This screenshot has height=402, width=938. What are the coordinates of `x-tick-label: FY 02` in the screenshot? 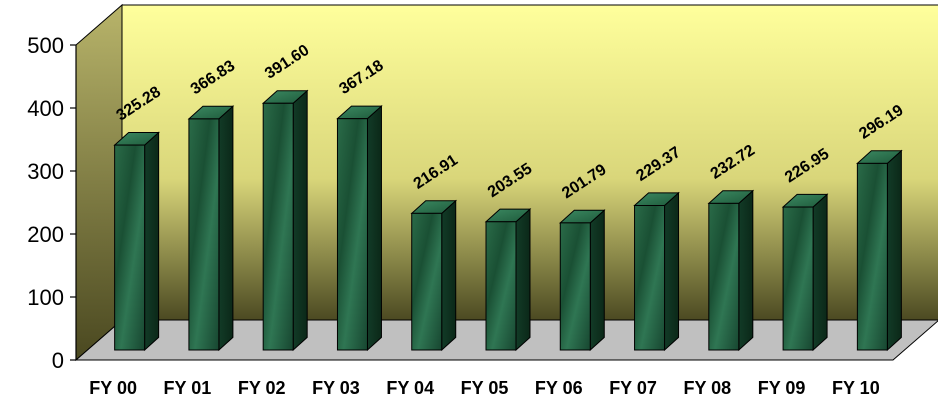 It's located at (262, 388).